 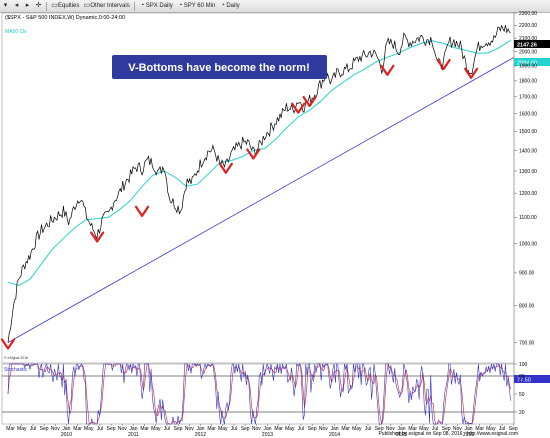 I want to click on toolbar-item-3: ✛, so click(x=38, y=6).